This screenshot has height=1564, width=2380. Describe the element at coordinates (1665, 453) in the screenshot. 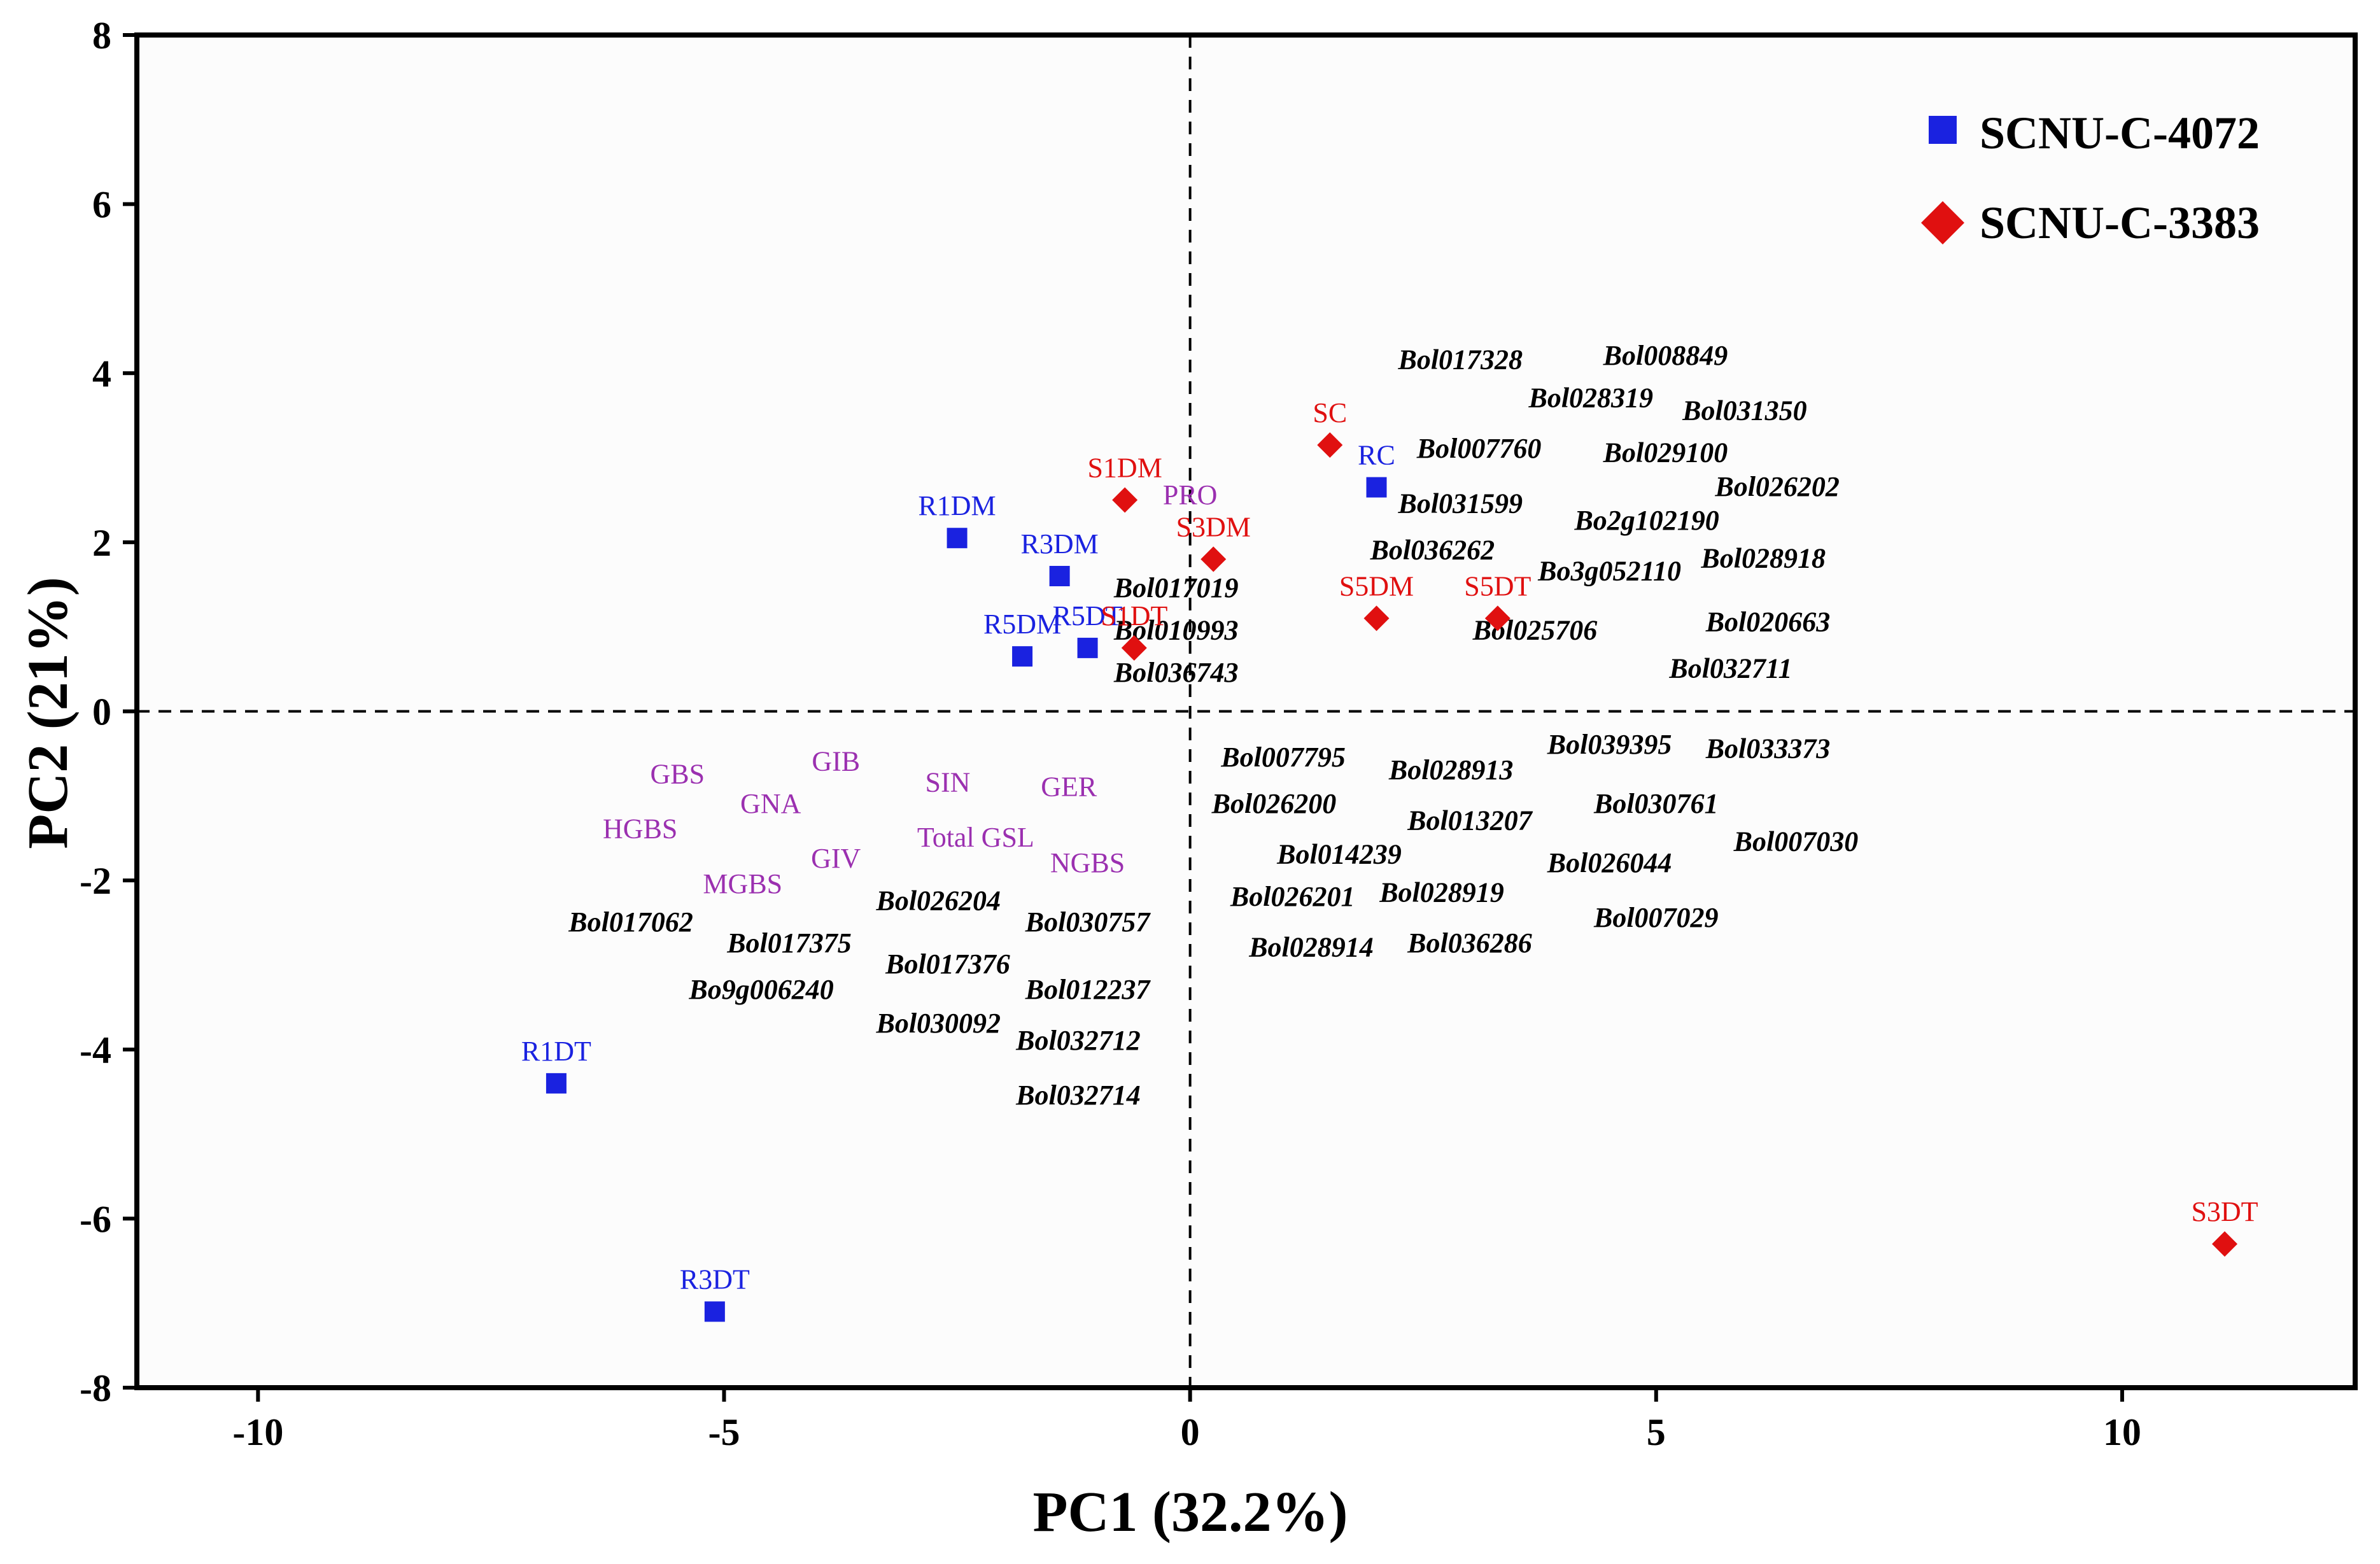

I see `gene-label-bol029100: Bol029100` at that location.